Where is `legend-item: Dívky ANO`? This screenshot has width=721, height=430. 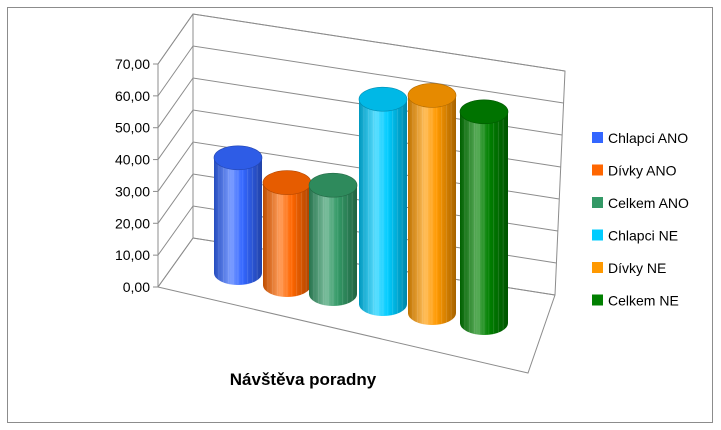 legend-item: Dívky ANO is located at coordinates (634, 171).